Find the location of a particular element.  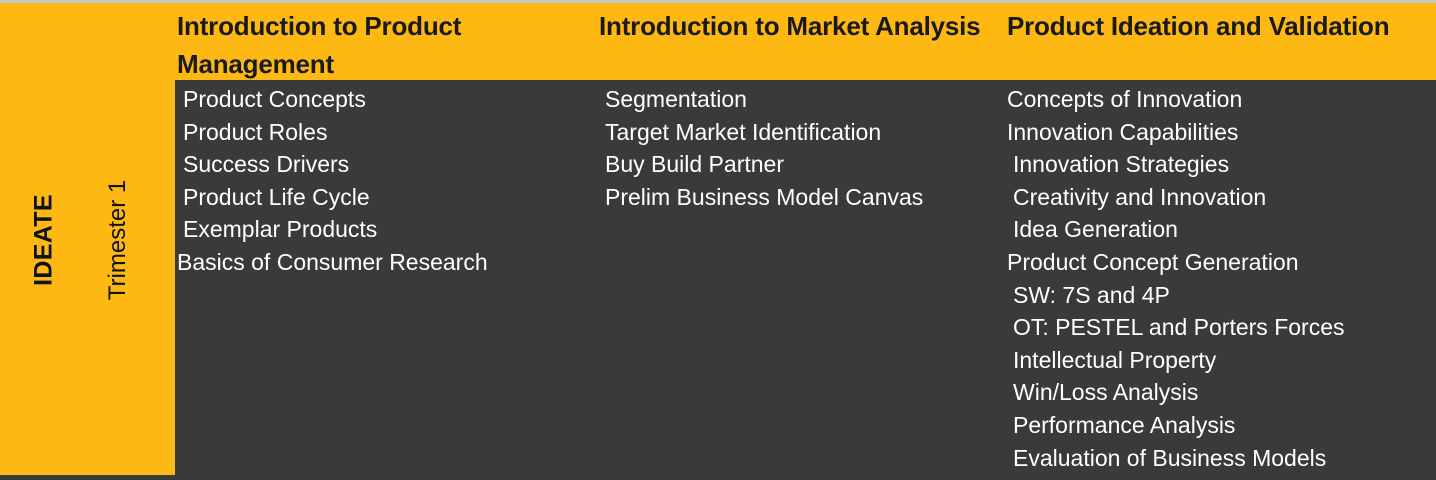

list-item: Innovation Capabilities is located at coordinates (1123, 131).